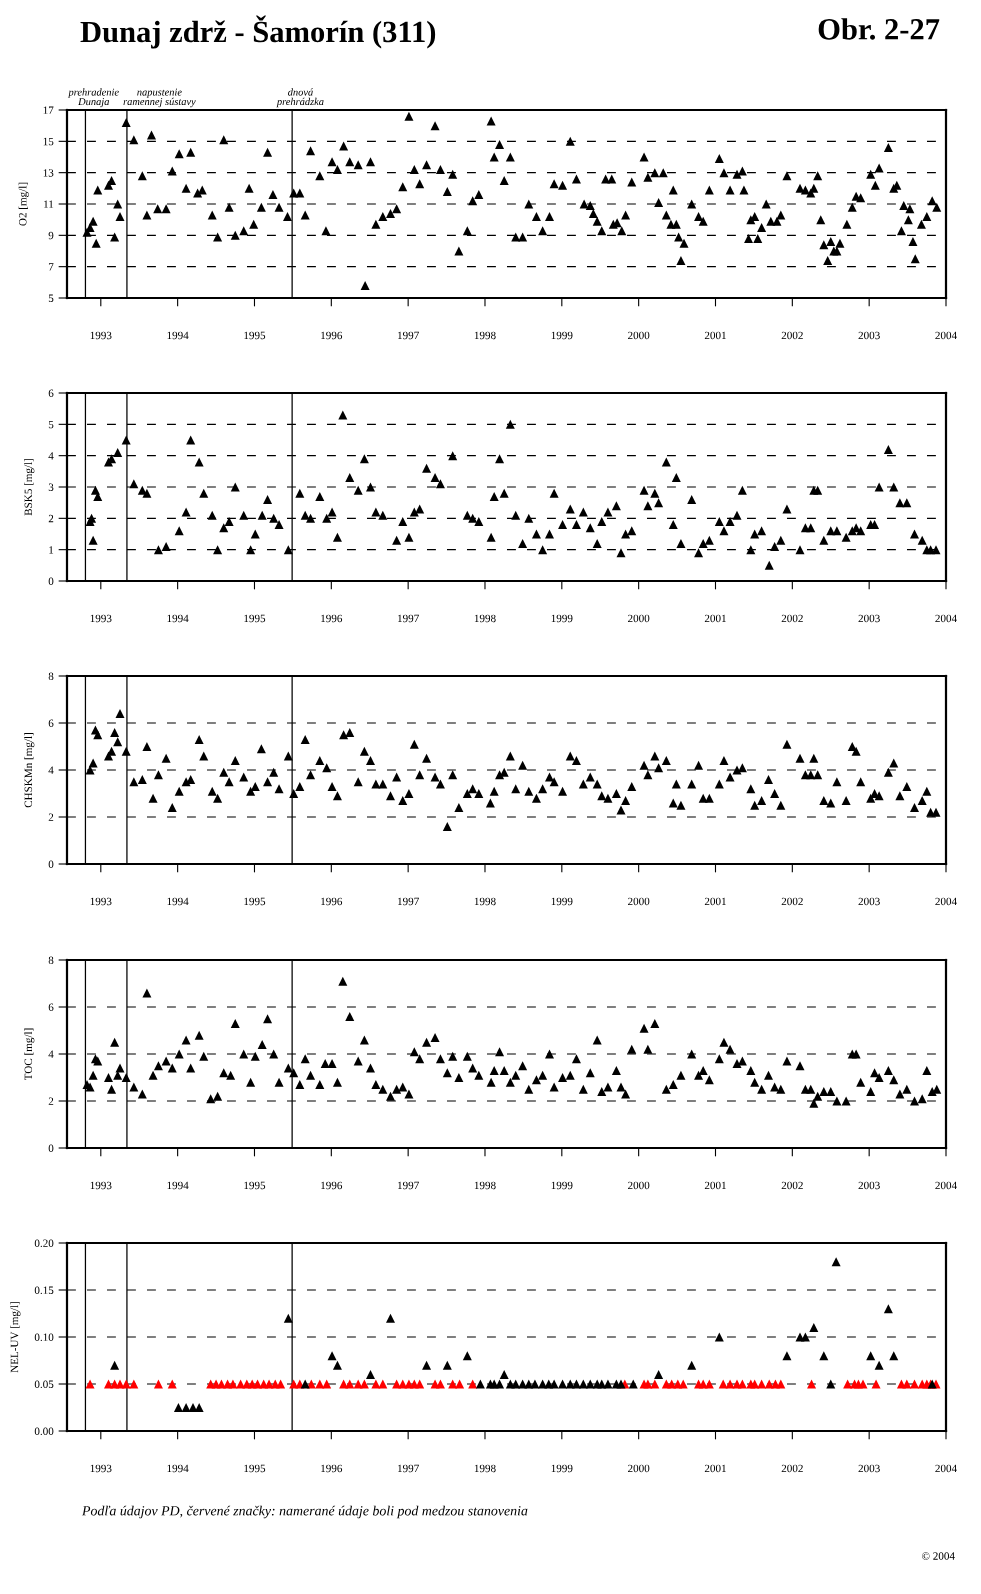 The height and width of the screenshot is (1594, 981). Describe the element at coordinates (29, 1054) in the screenshot. I see `y-axis-title: TOC [mg/l]` at that location.